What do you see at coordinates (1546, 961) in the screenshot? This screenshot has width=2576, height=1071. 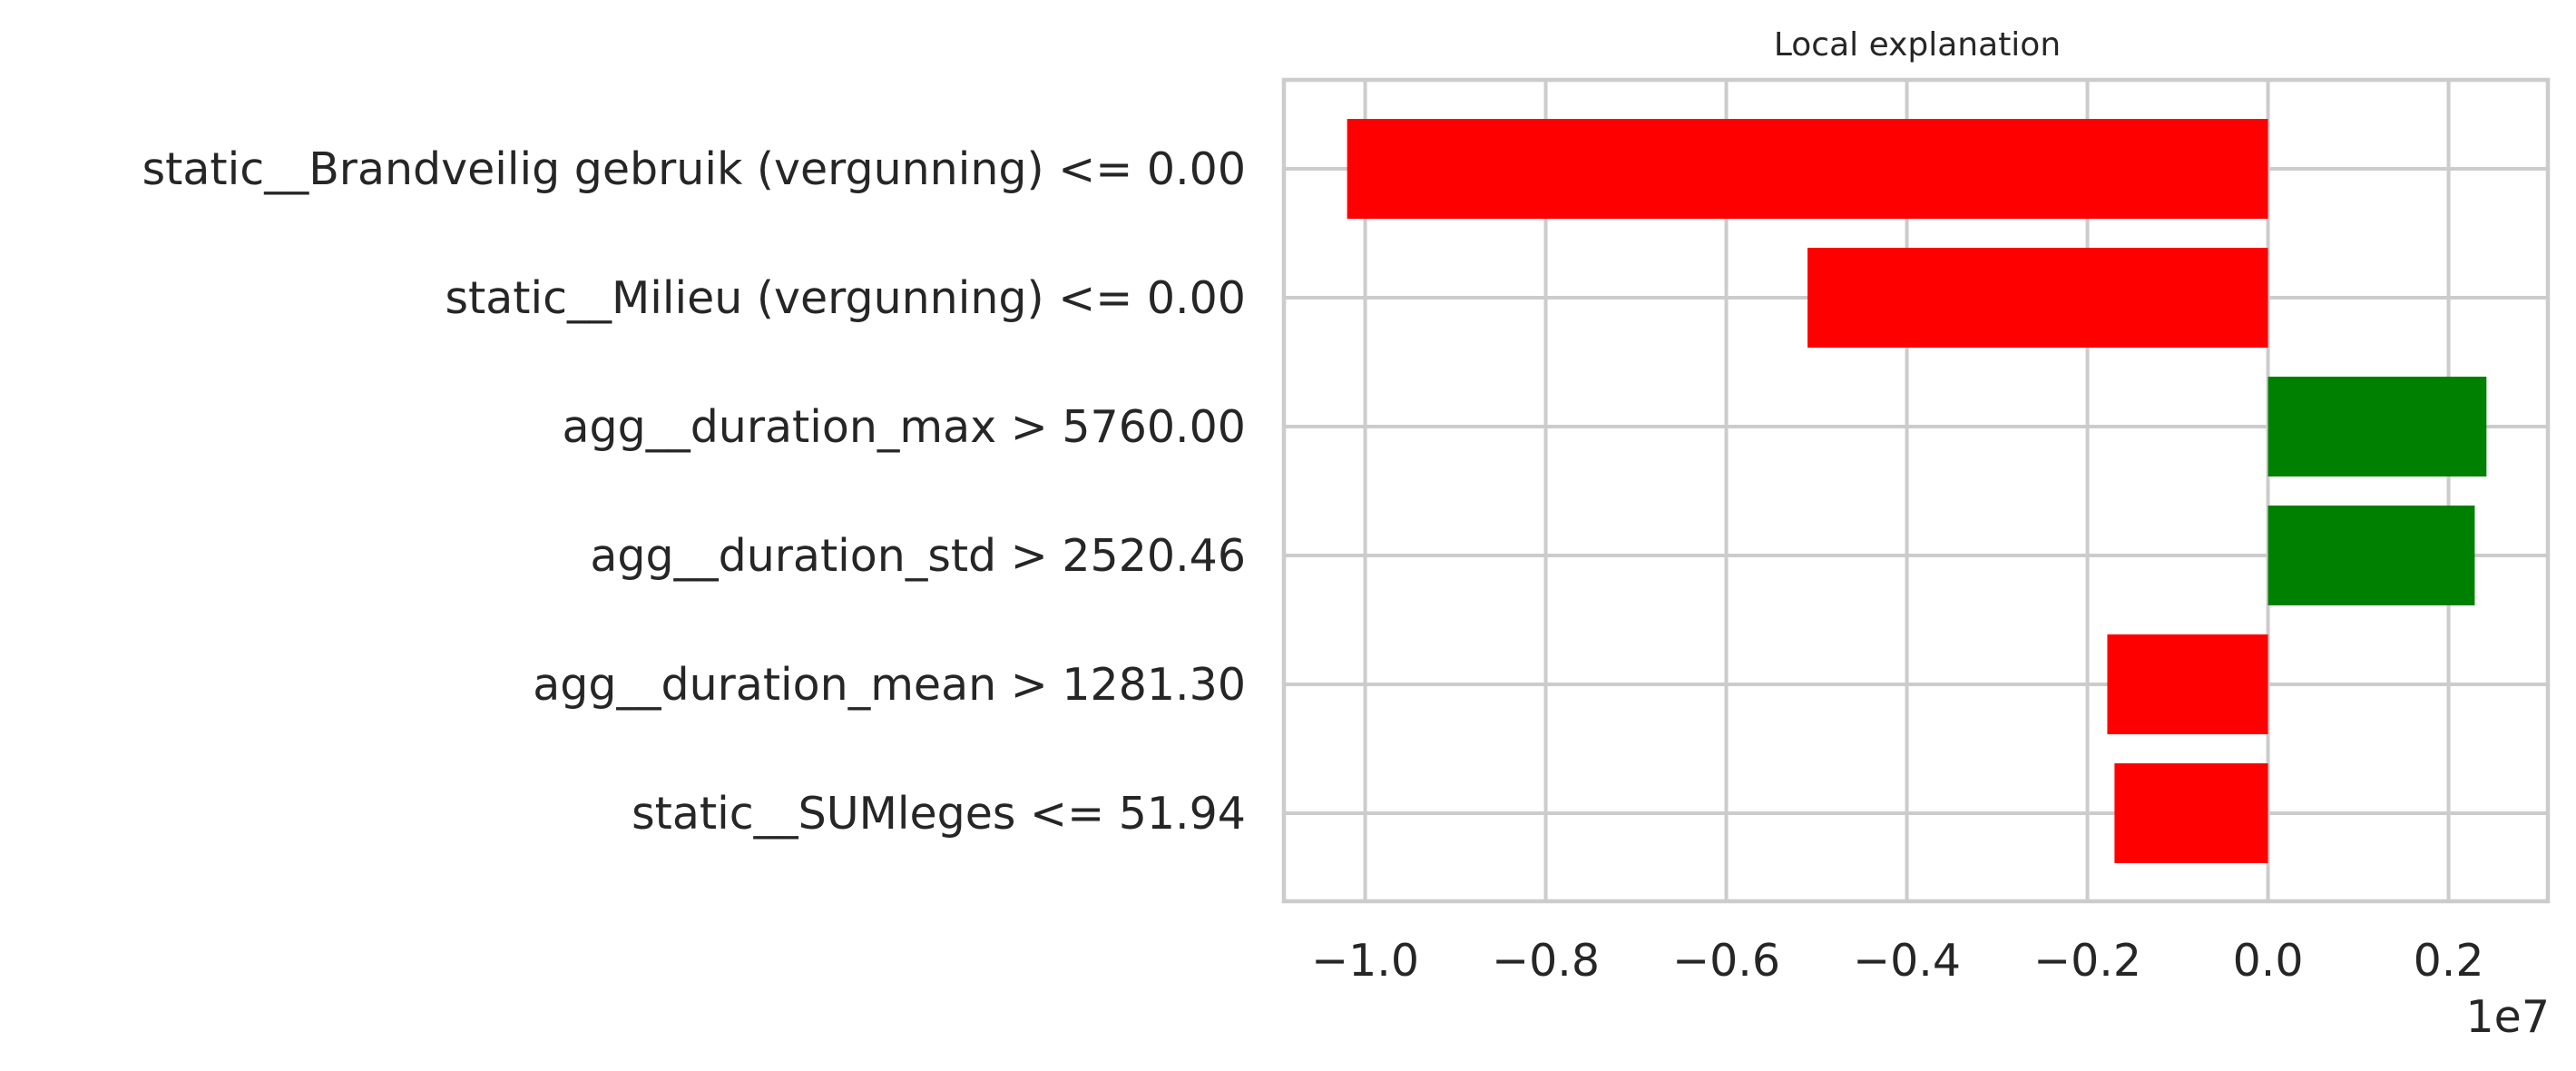 I see `x-tick-label: −0.8` at bounding box center [1546, 961].